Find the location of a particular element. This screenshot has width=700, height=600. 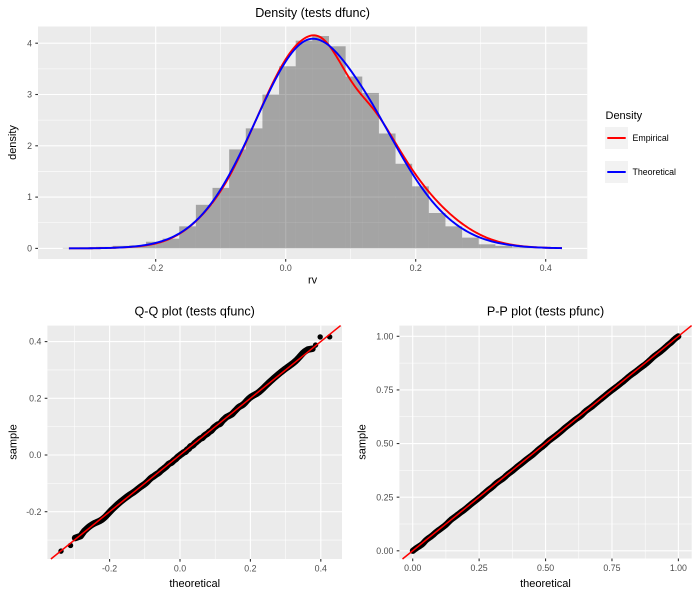

svg-text: Density is located at coordinates (624, 116).